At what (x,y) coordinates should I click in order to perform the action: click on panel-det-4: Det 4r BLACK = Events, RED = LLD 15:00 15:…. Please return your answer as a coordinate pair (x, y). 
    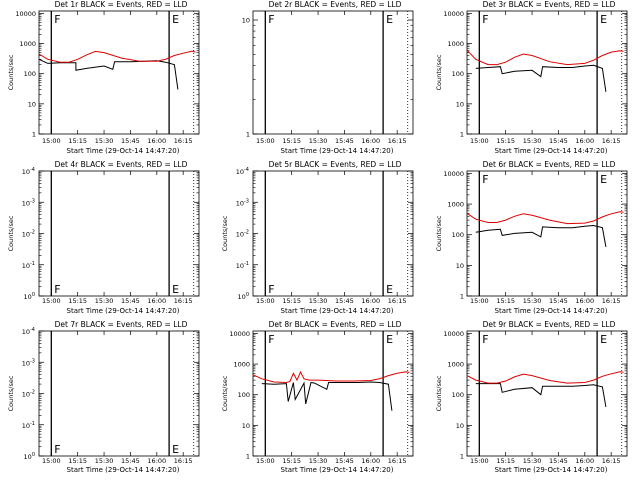
    Looking at the image, I should click on (103, 237).